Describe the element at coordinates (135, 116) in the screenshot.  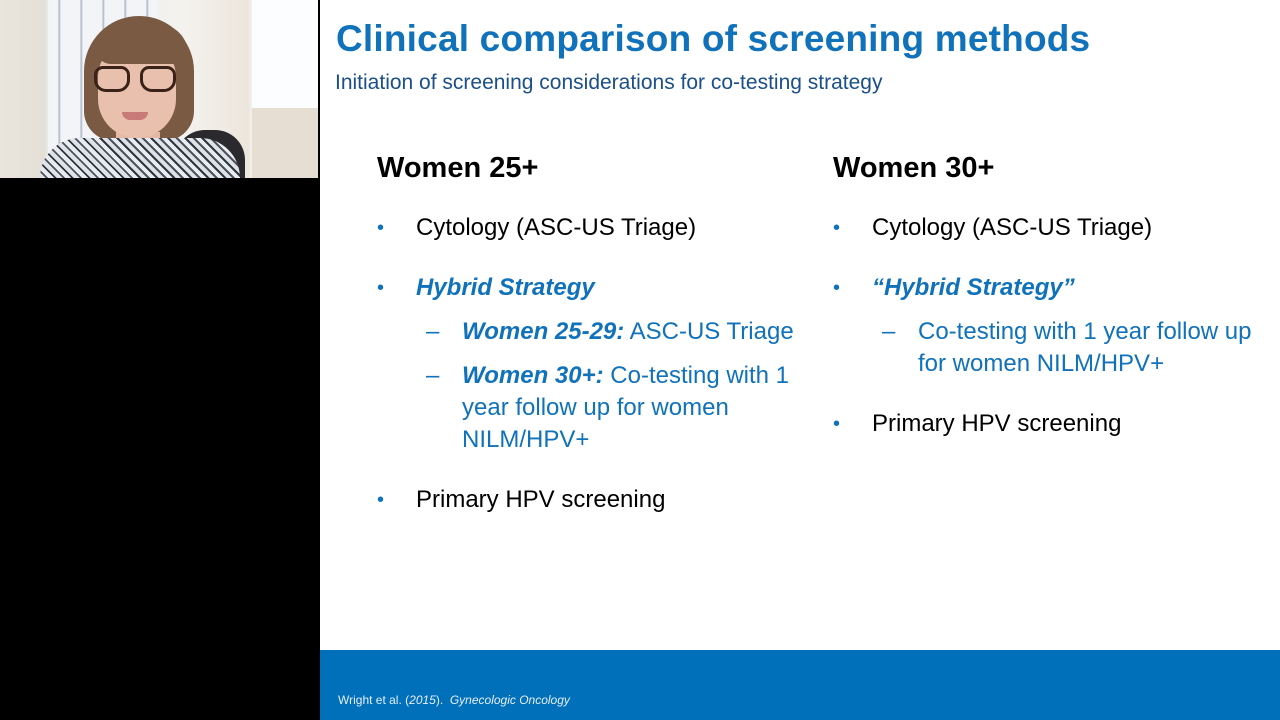
I see `presenter-mouth` at that location.